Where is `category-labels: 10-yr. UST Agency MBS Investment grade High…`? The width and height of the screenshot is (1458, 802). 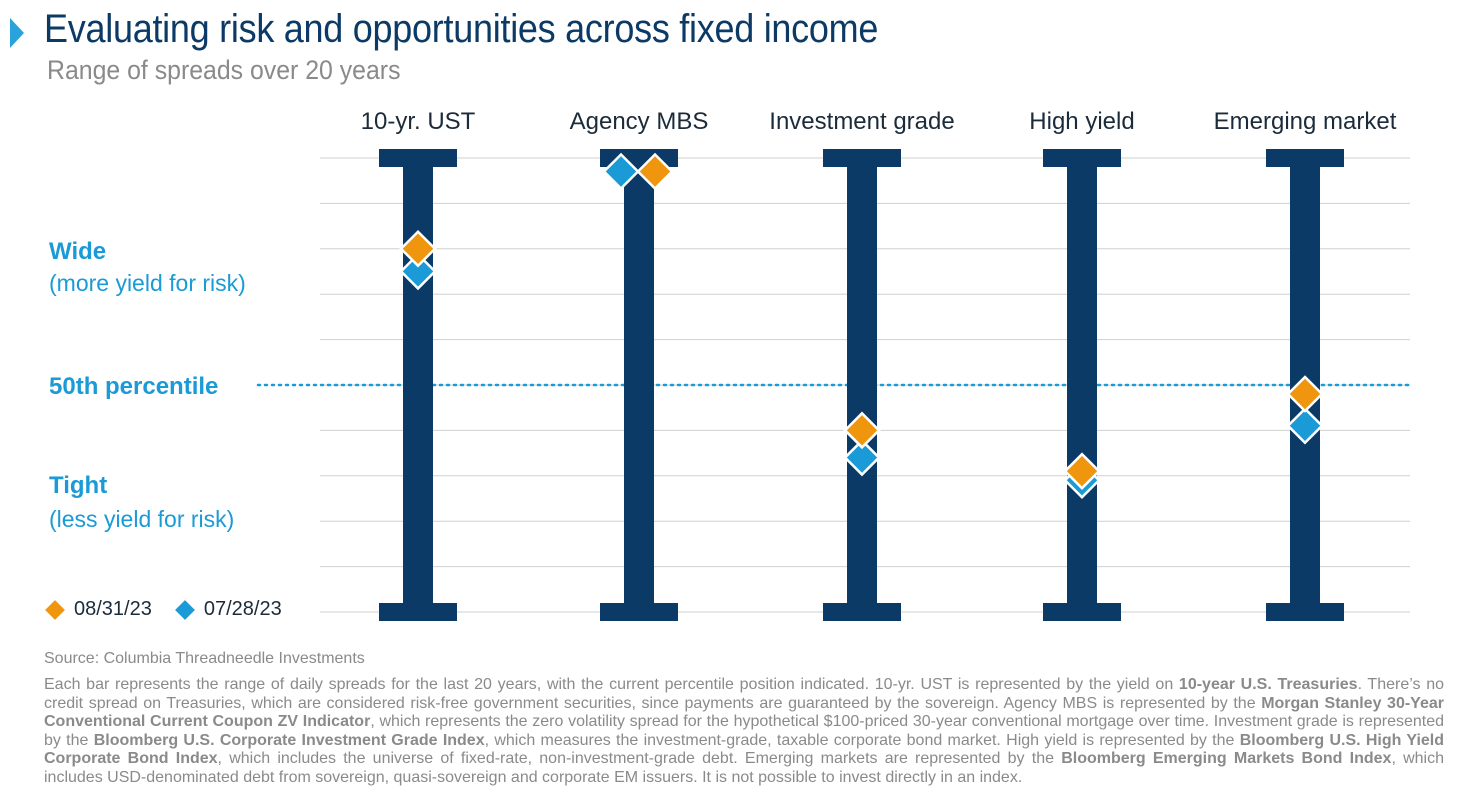
category-labels: 10-yr. UST Agency MBS Investment grade High… is located at coordinates (879, 121).